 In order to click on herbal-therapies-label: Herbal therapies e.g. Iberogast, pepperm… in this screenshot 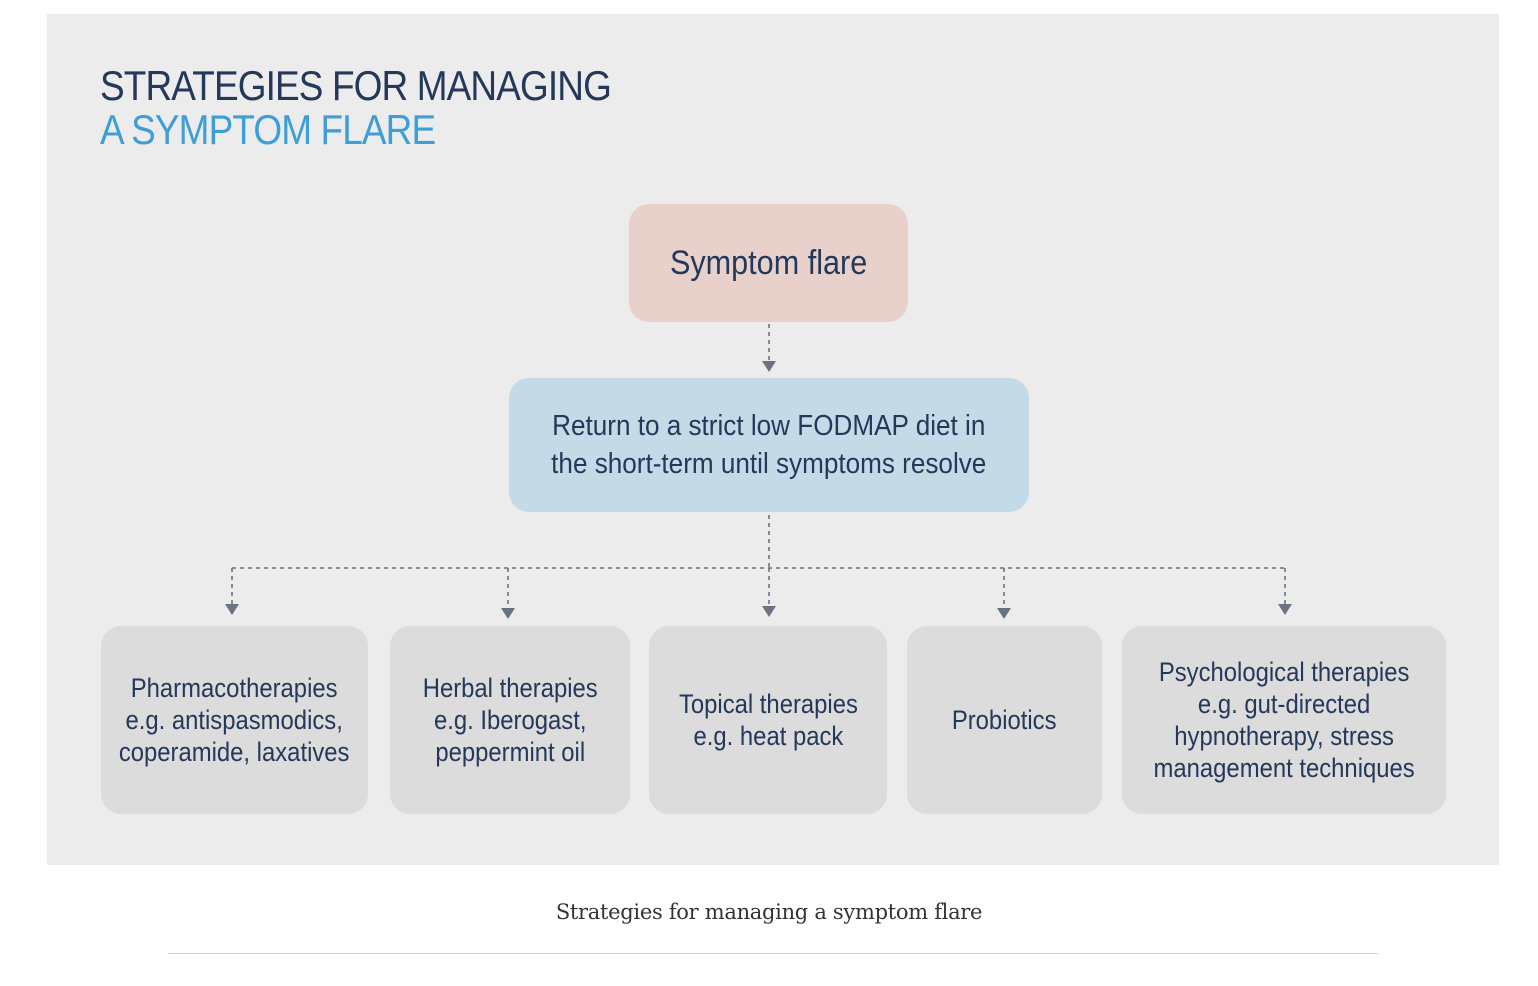, I will do `click(510, 720)`.